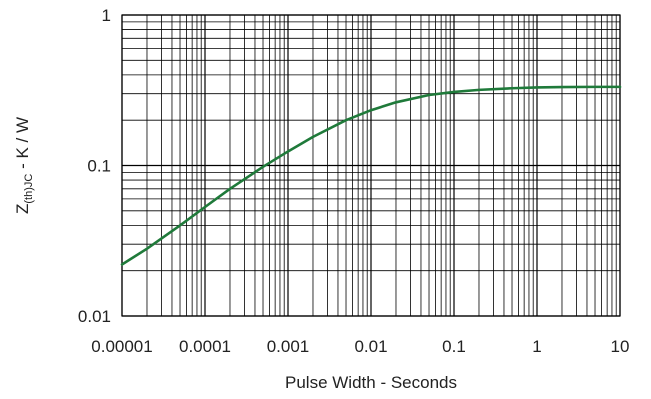 The image size is (651, 399). I want to click on x-tick-label: 0.1, so click(454, 346).